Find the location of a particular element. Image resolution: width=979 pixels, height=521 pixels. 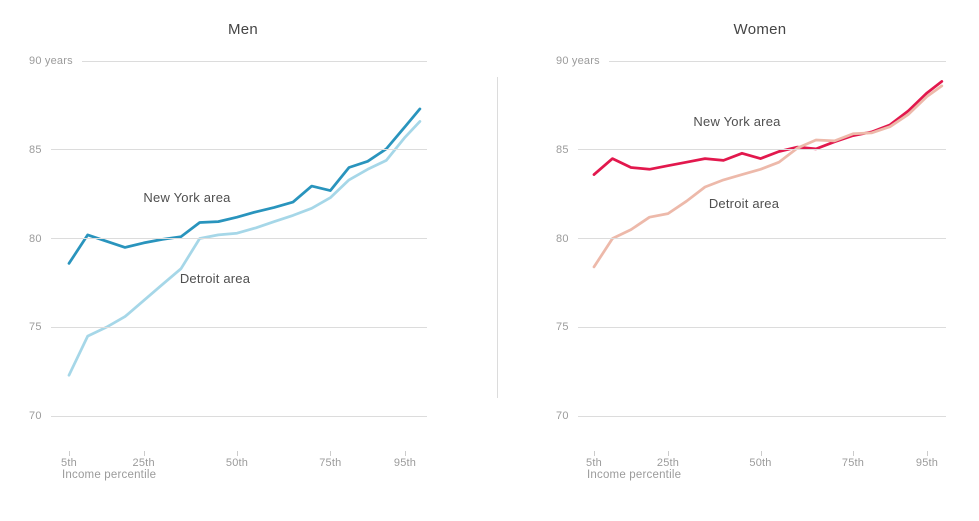

y-gridline-women-70: 70 is located at coordinates (751, 416).